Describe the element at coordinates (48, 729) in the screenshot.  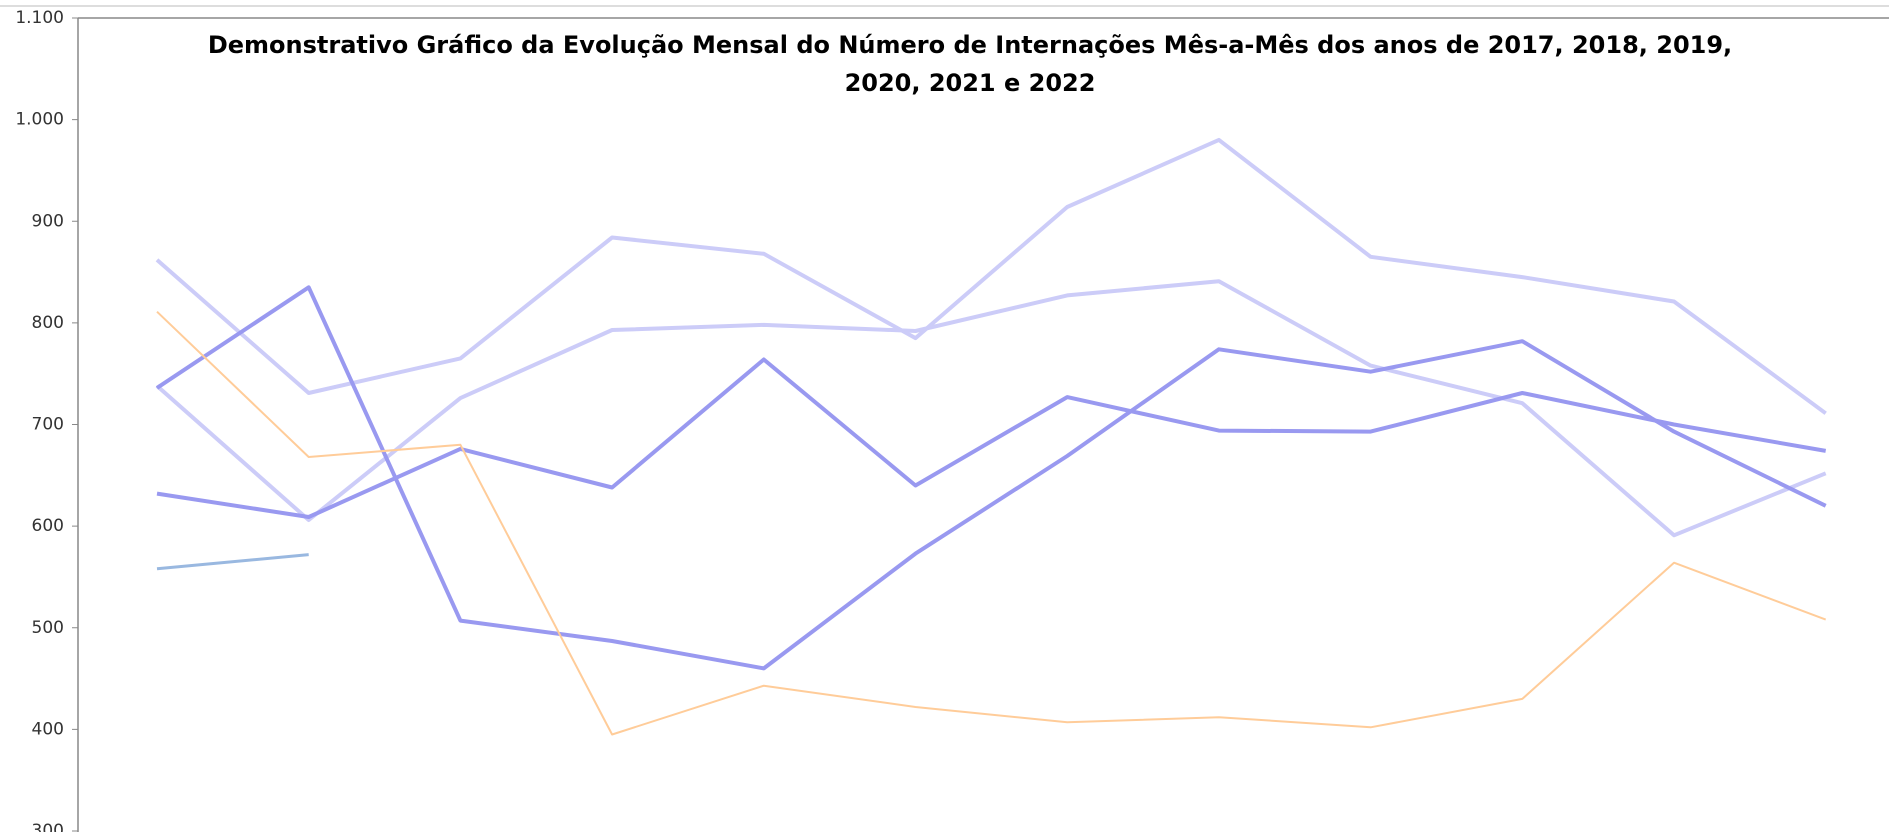
I see `y-tick-label: 400` at that location.